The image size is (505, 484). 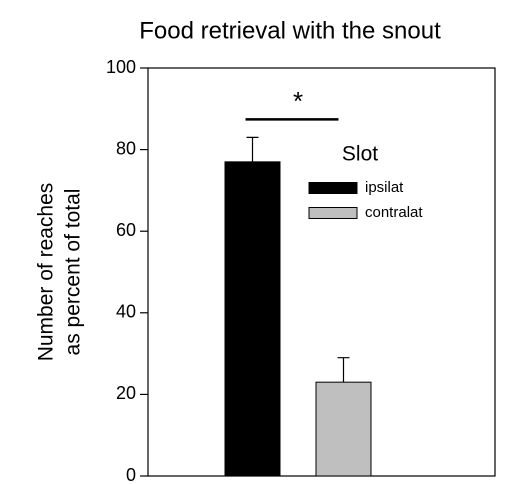 I want to click on significance-marker: *, so click(x=298, y=101).